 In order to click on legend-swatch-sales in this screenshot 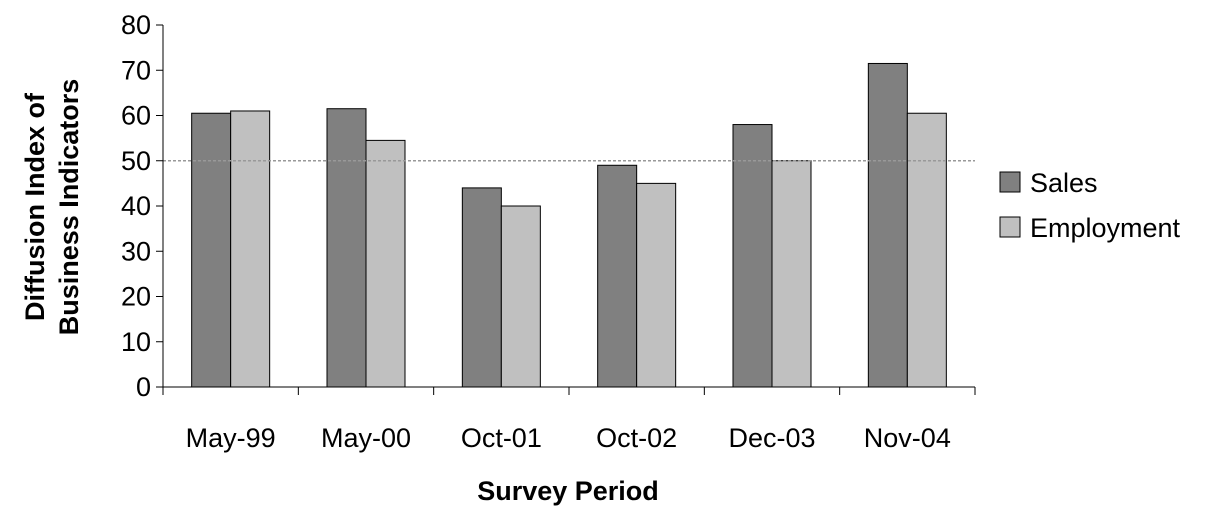, I will do `click(1010, 182)`.